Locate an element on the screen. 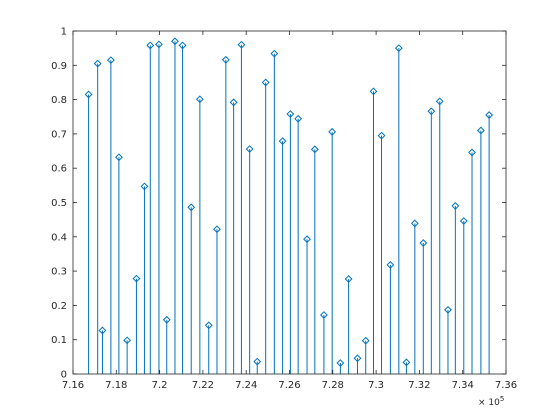 The width and height of the screenshot is (560, 420). x-tick-label: 7.22 is located at coordinates (203, 385).